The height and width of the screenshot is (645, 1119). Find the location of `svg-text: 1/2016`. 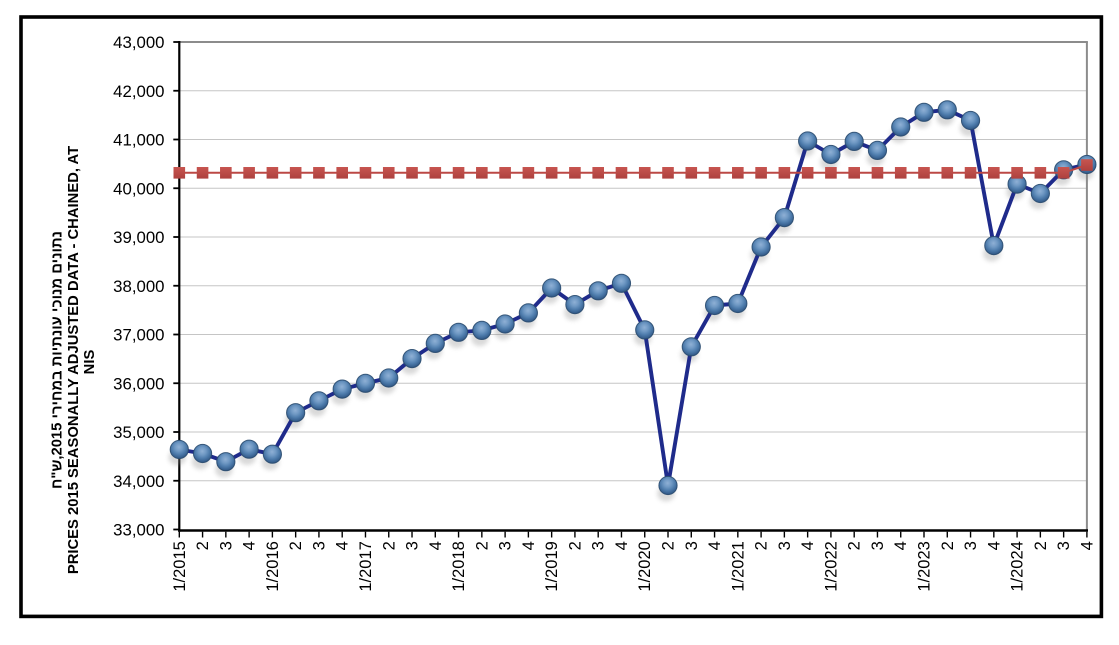

svg-text: 1/2016 is located at coordinates (273, 566).